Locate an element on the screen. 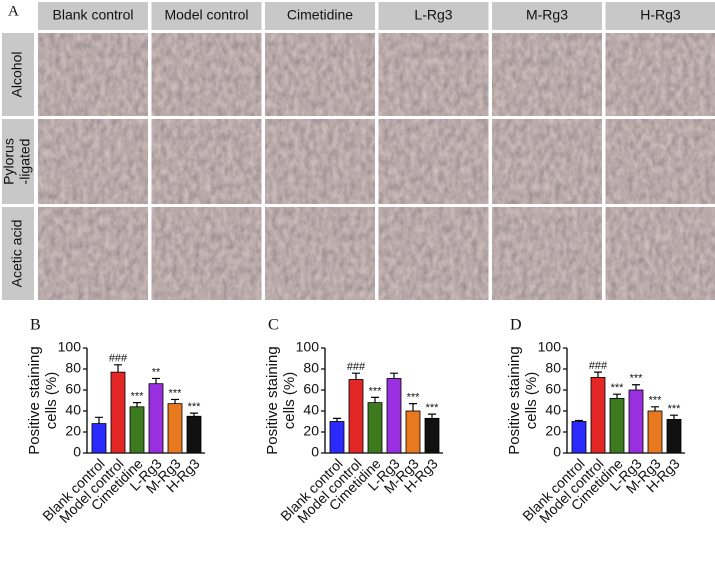  column-header: Blank control is located at coordinates (93, 15).